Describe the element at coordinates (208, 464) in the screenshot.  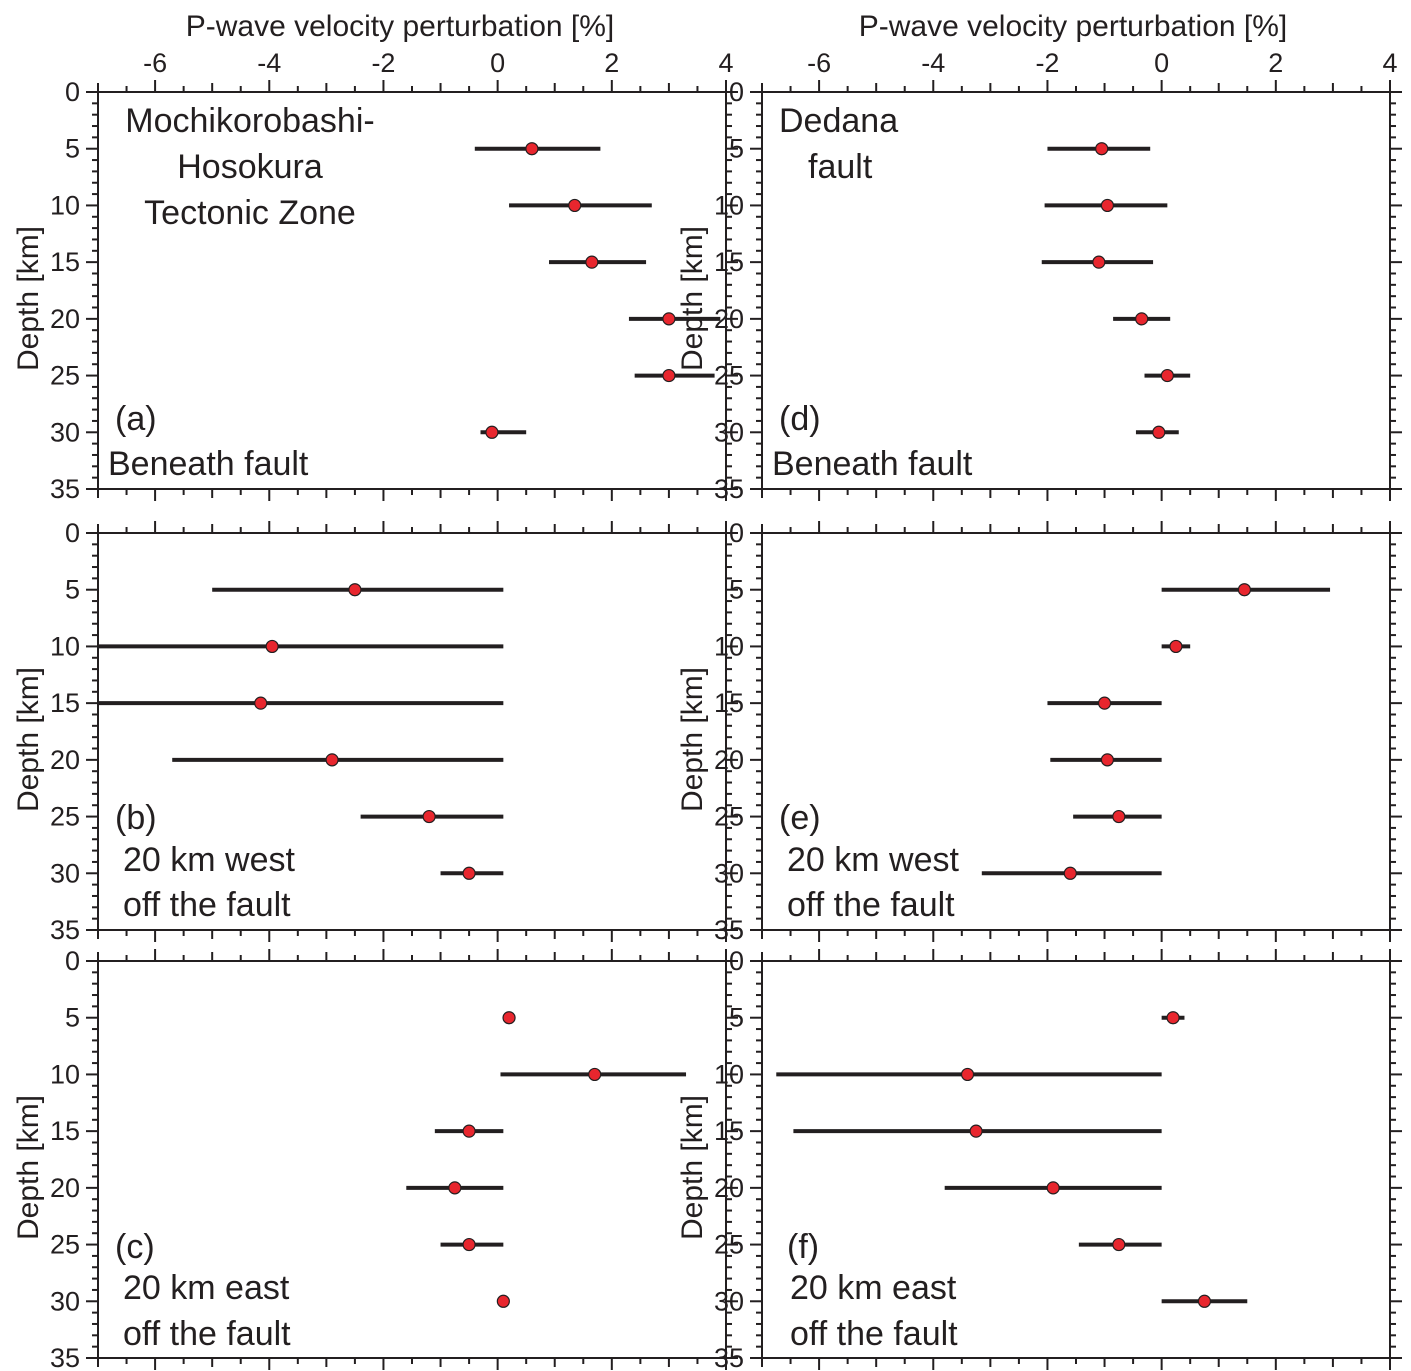
I see `panel-annotation: Beneath fault` at that location.